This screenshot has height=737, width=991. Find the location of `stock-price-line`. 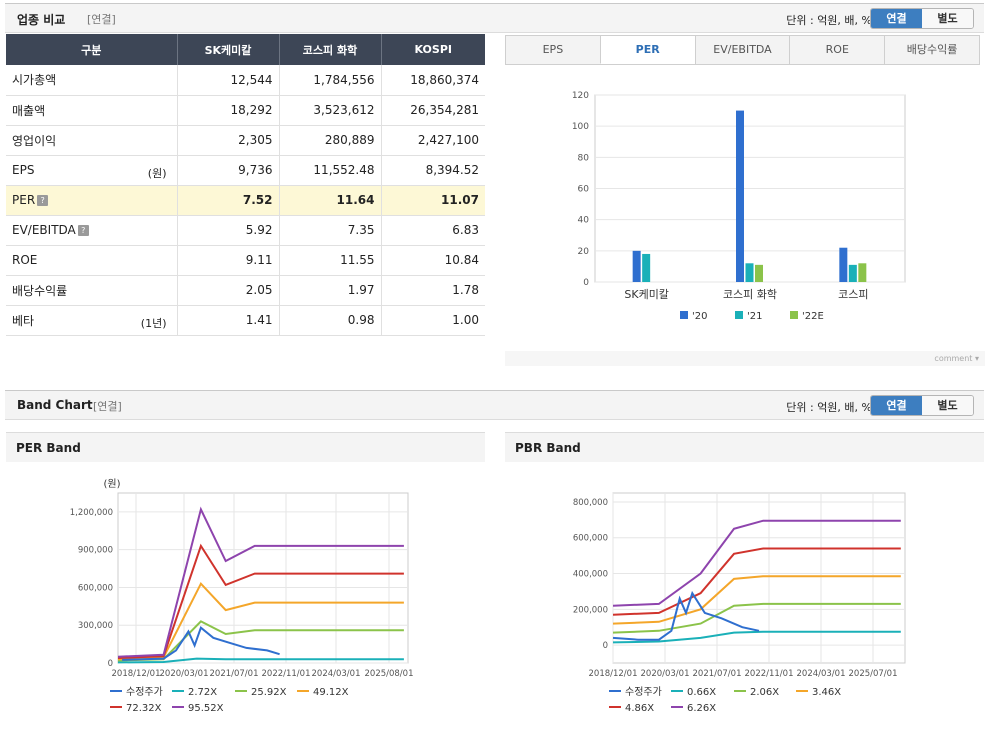

stock-price-line is located at coordinates (201, 643).